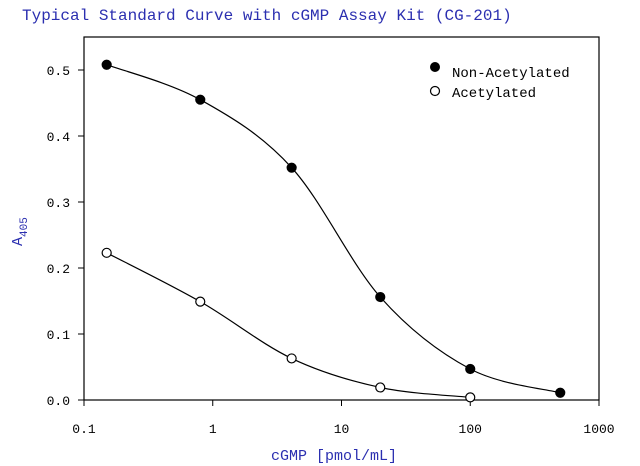  What do you see at coordinates (84, 429) in the screenshot?
I see `x-tick-label: 0.1` at bounding box center [84, 429].